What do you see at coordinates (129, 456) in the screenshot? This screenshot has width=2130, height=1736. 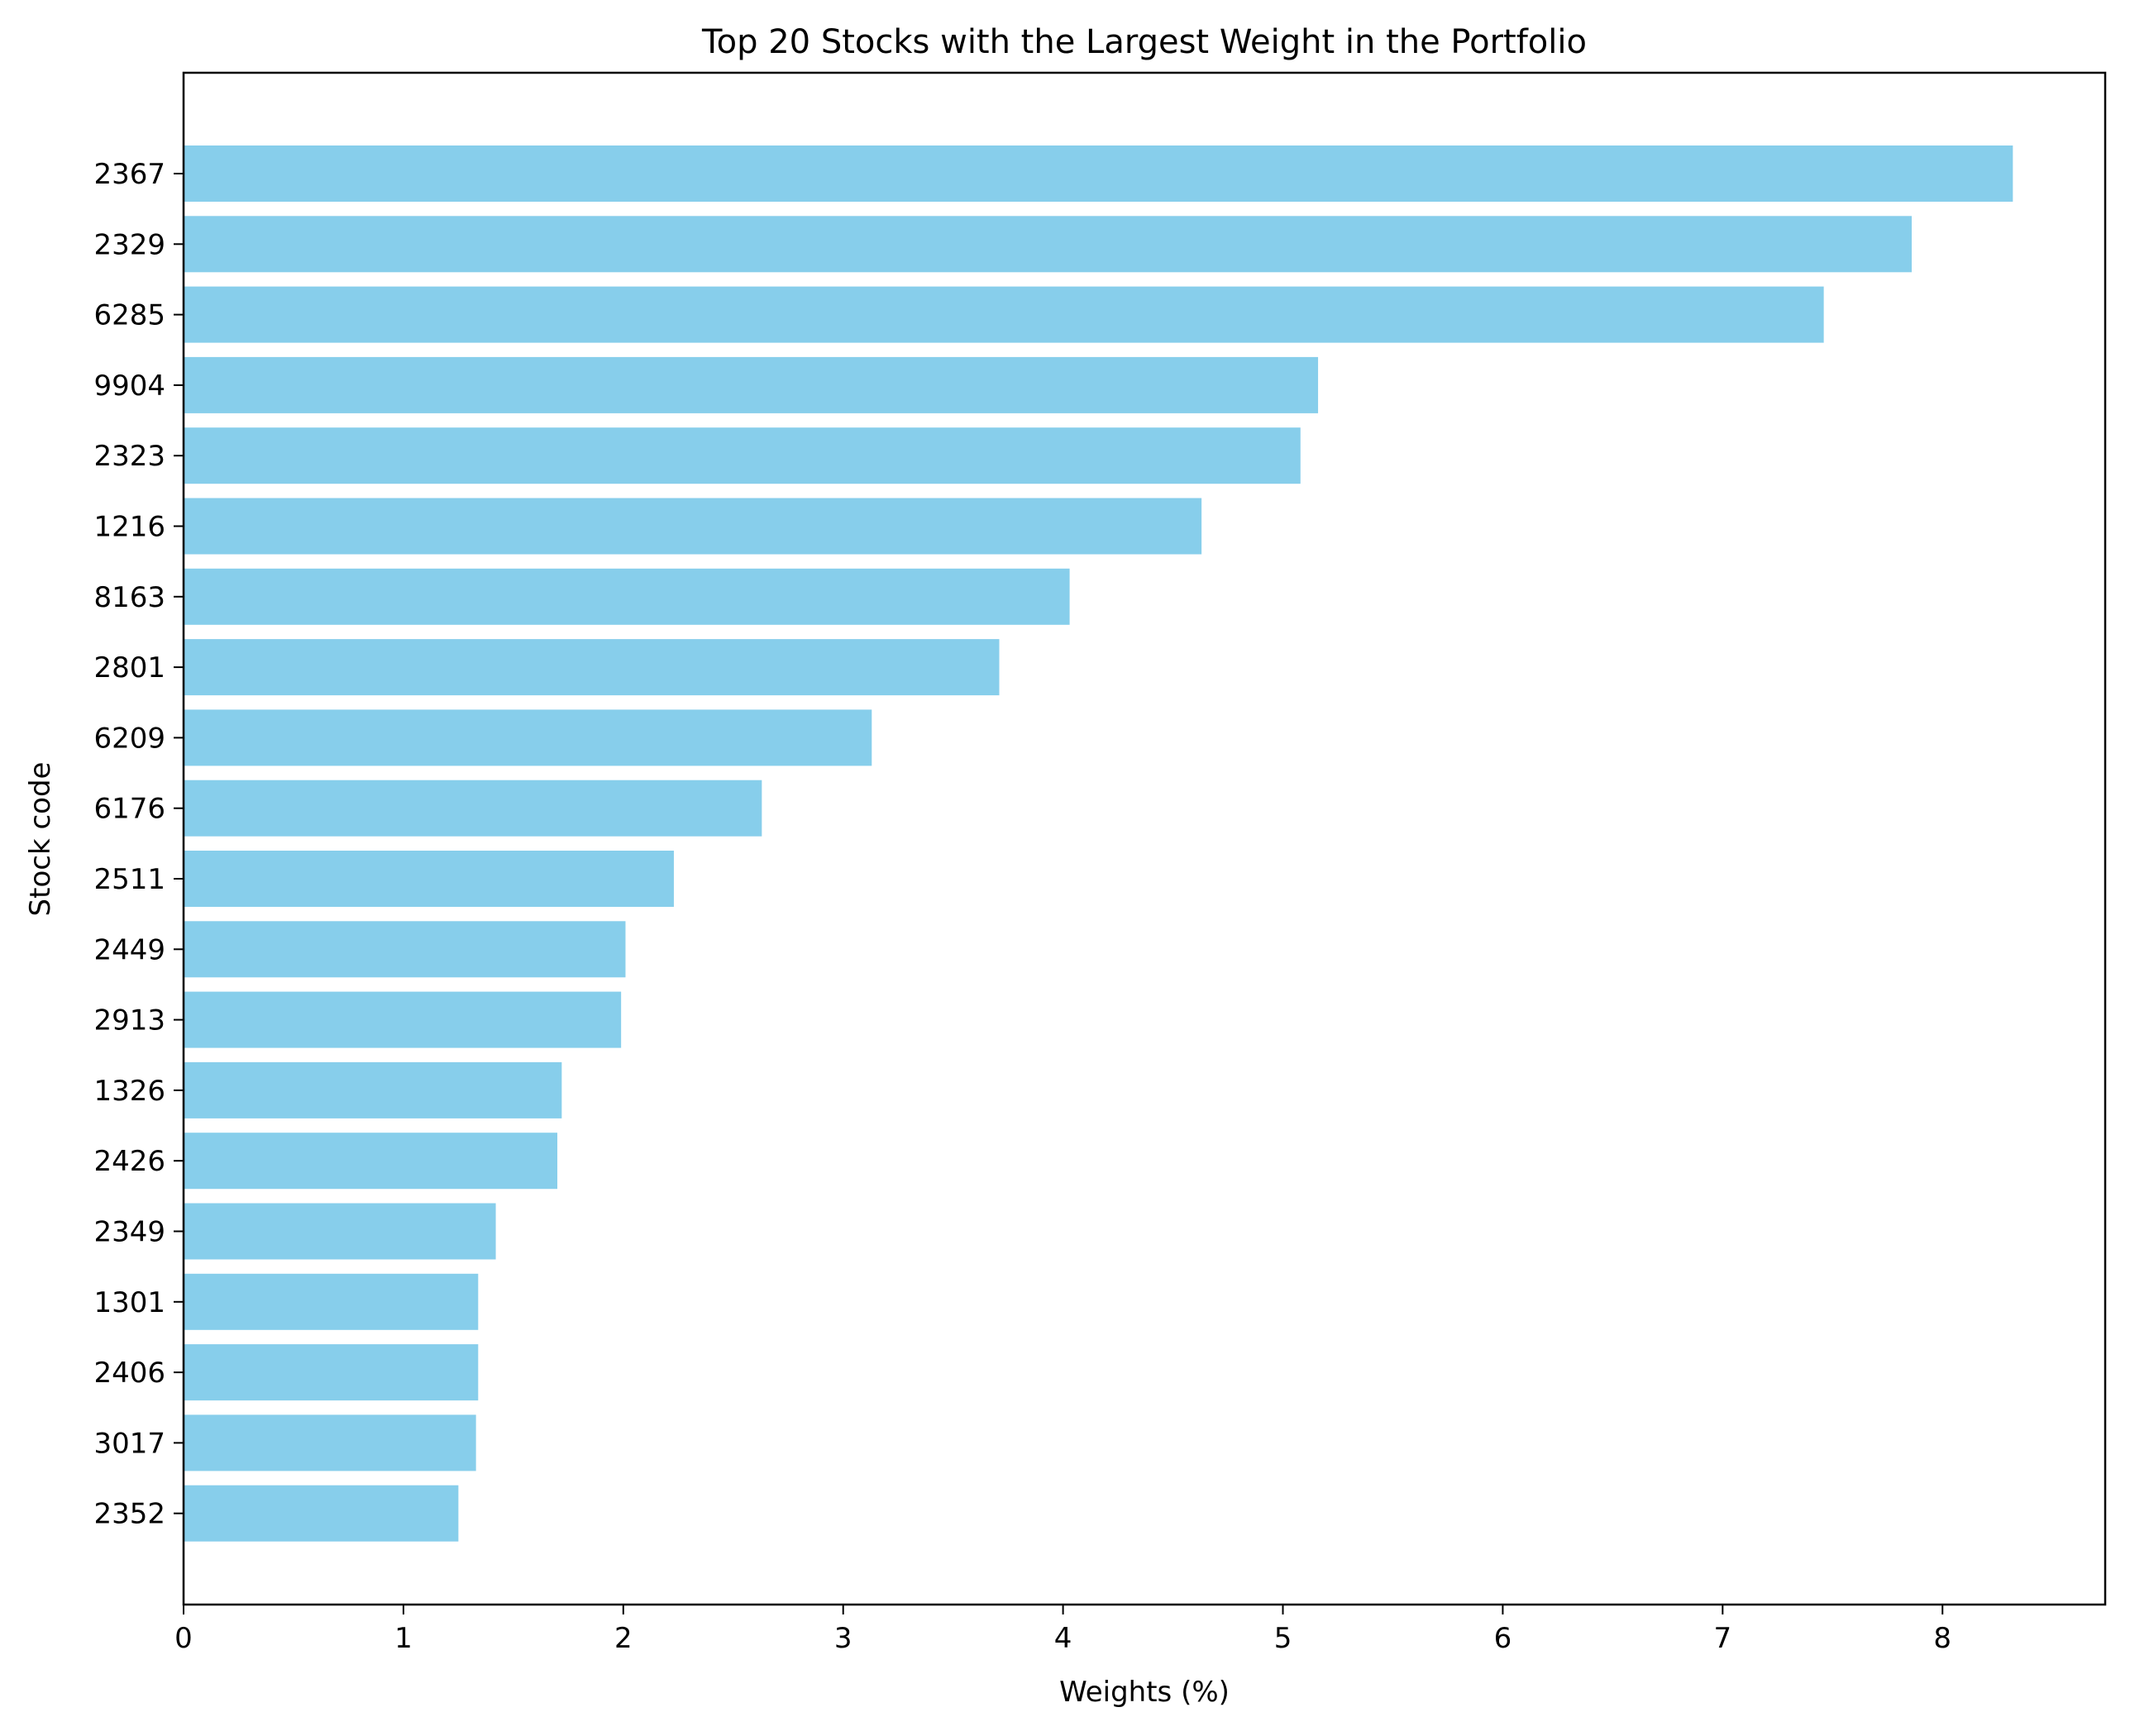 I see `y-tick-label: 2323` at bounding box center [129, 456].